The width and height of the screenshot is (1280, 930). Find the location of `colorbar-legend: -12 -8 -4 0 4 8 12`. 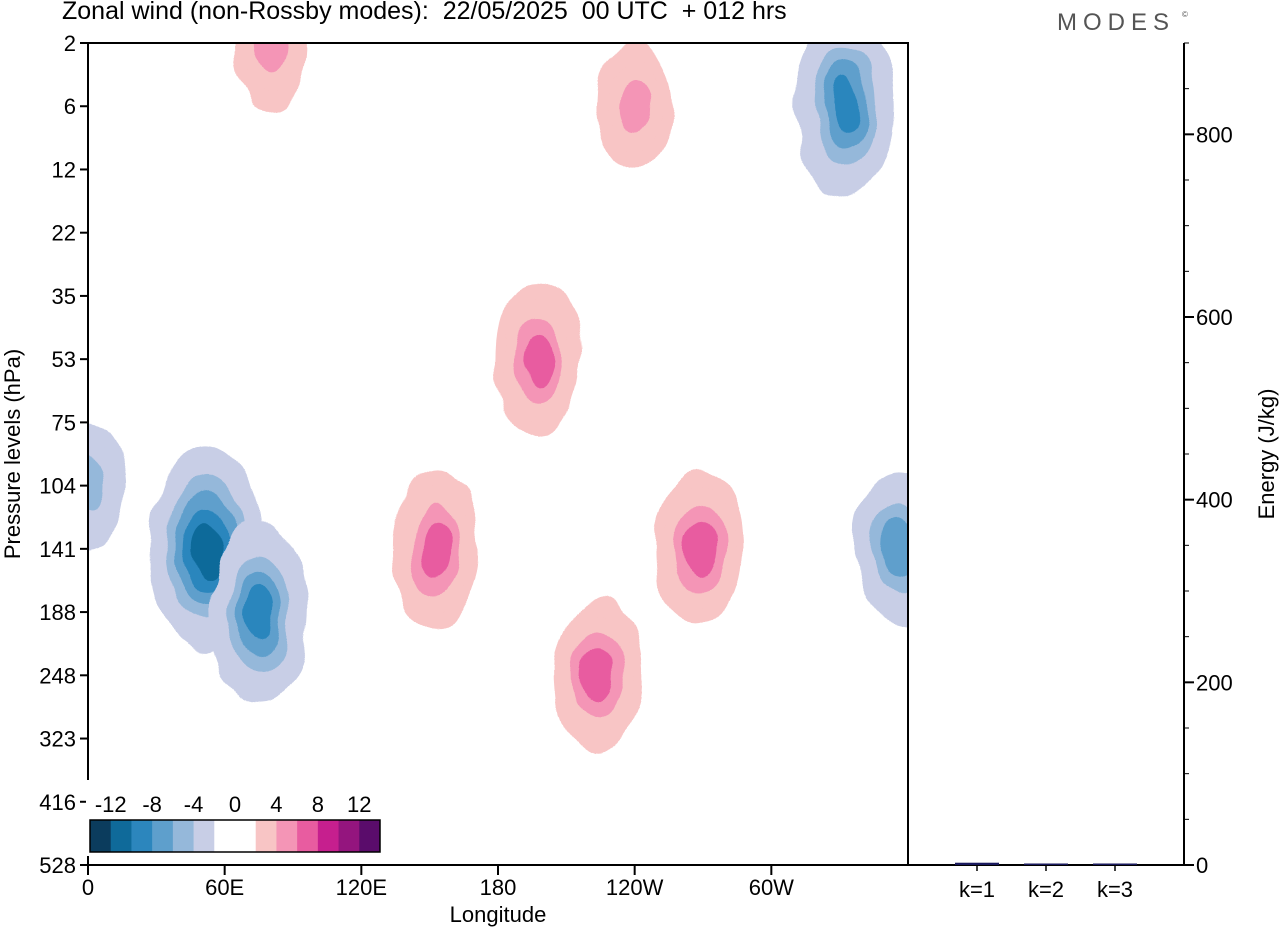

colorbar-legend: -12 -8 -4 0 4 8 12 is located at coordinates (235, 818).